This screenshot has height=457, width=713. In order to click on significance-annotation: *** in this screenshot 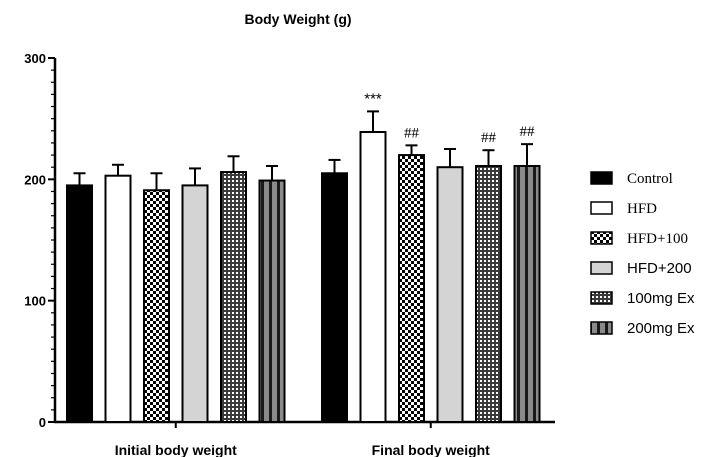, I will do `click(373, 98)`.